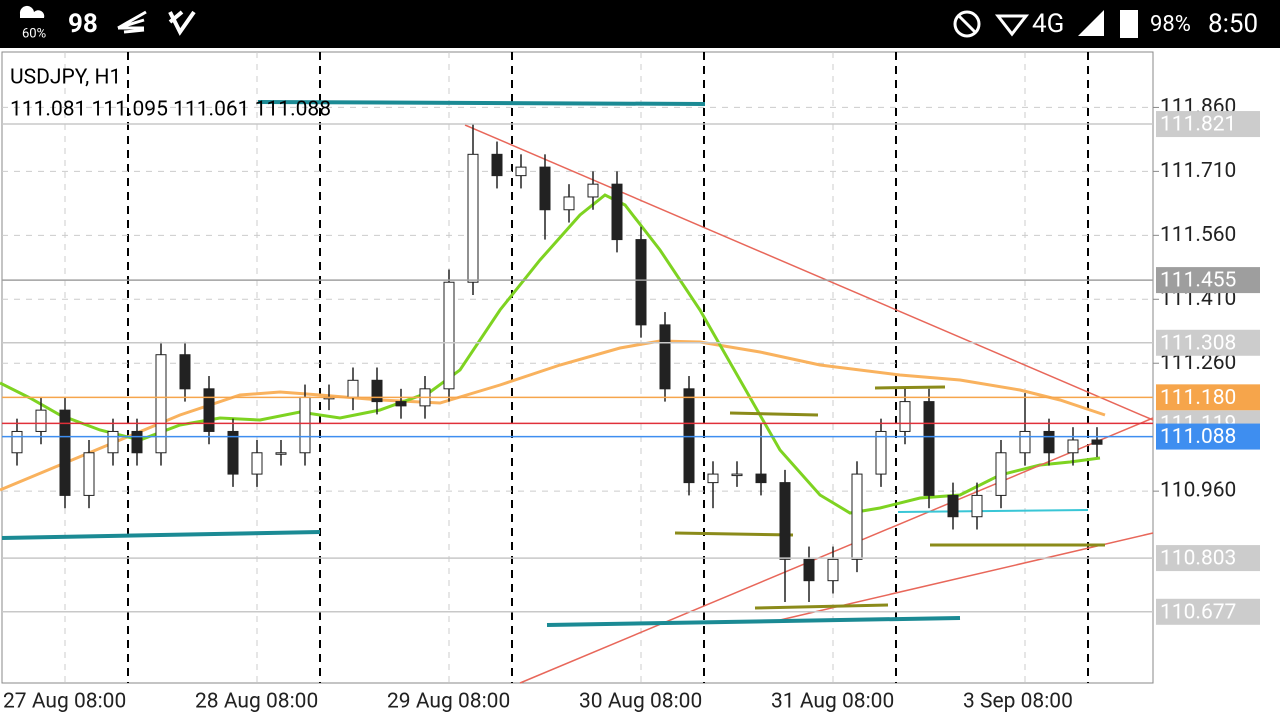  I want to click on battery-icon, so click(1129, 24).